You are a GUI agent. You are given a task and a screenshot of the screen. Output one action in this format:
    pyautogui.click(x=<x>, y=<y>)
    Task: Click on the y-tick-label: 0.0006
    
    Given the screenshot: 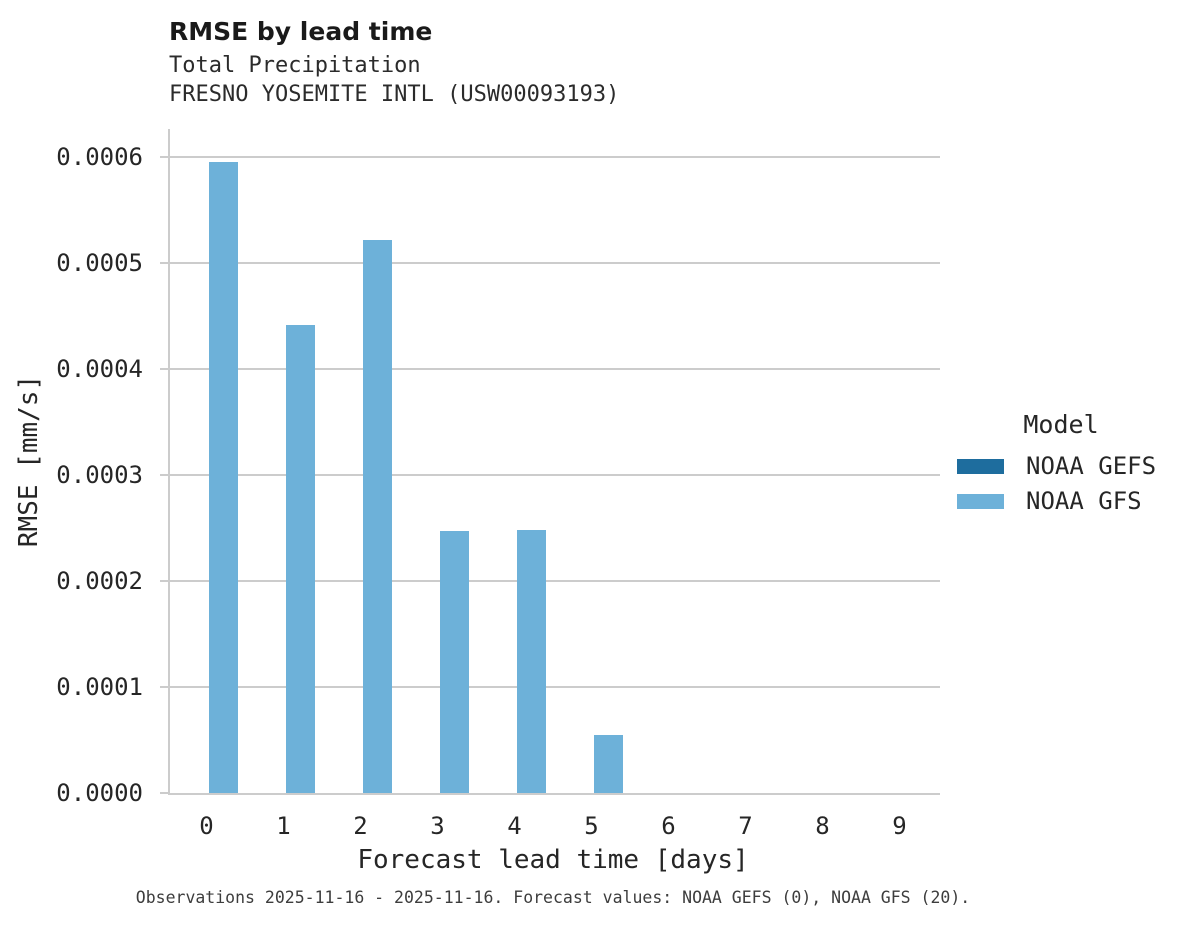 What is the action you would take?
    pyautogui.click(x=99, y=156)
    